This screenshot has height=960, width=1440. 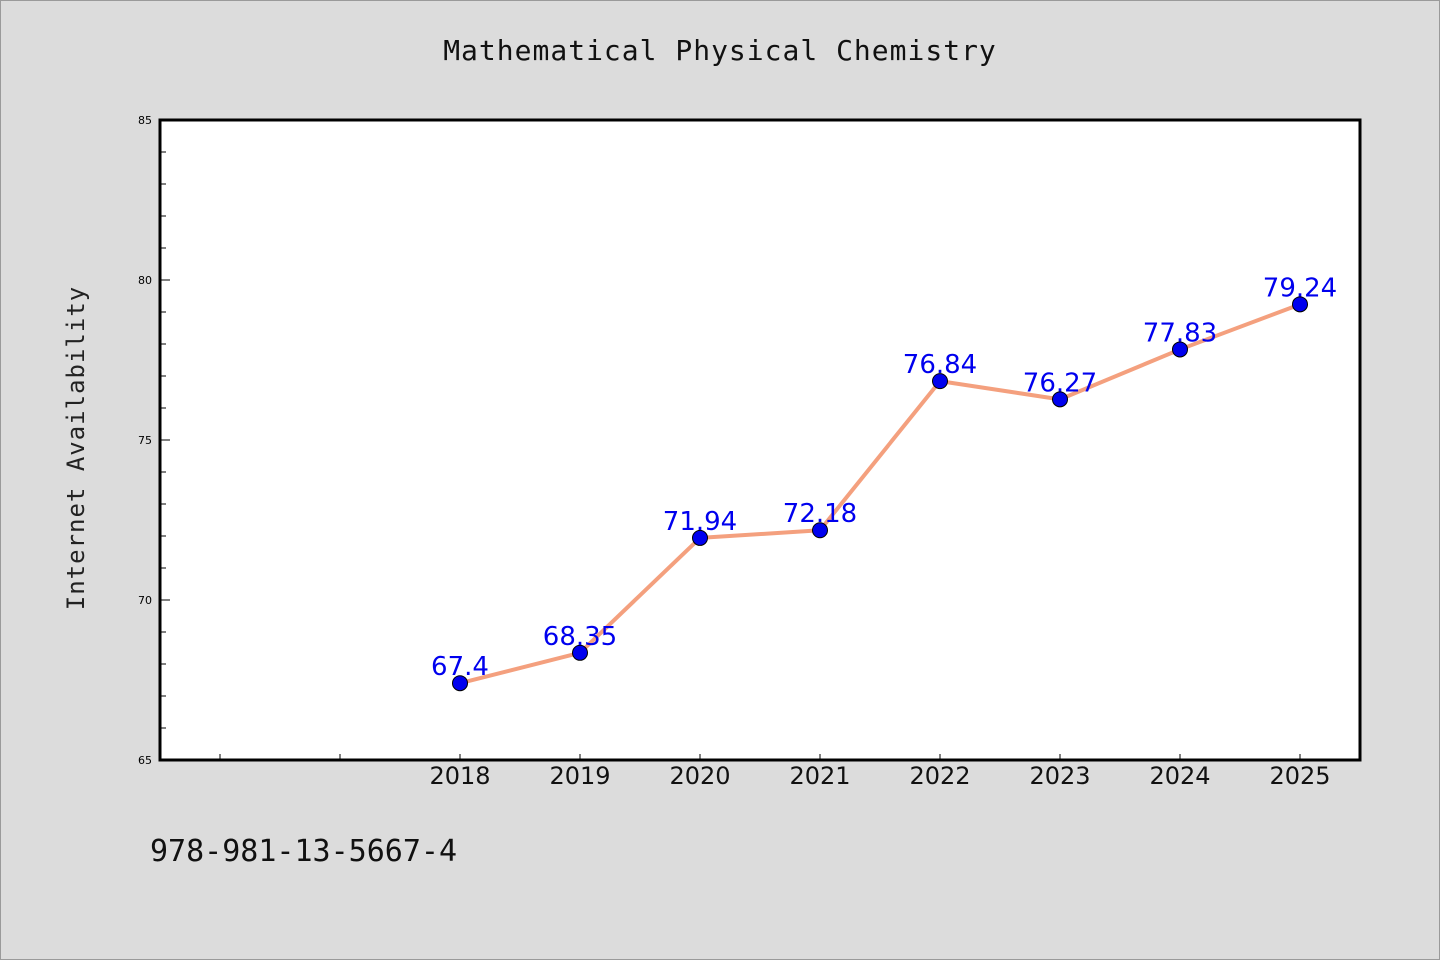 What do you see at coordinates (304, 851) in the screenshot?
I see `isbn-text: 978-981-13-5667-4` at bounding box center [304, 851].